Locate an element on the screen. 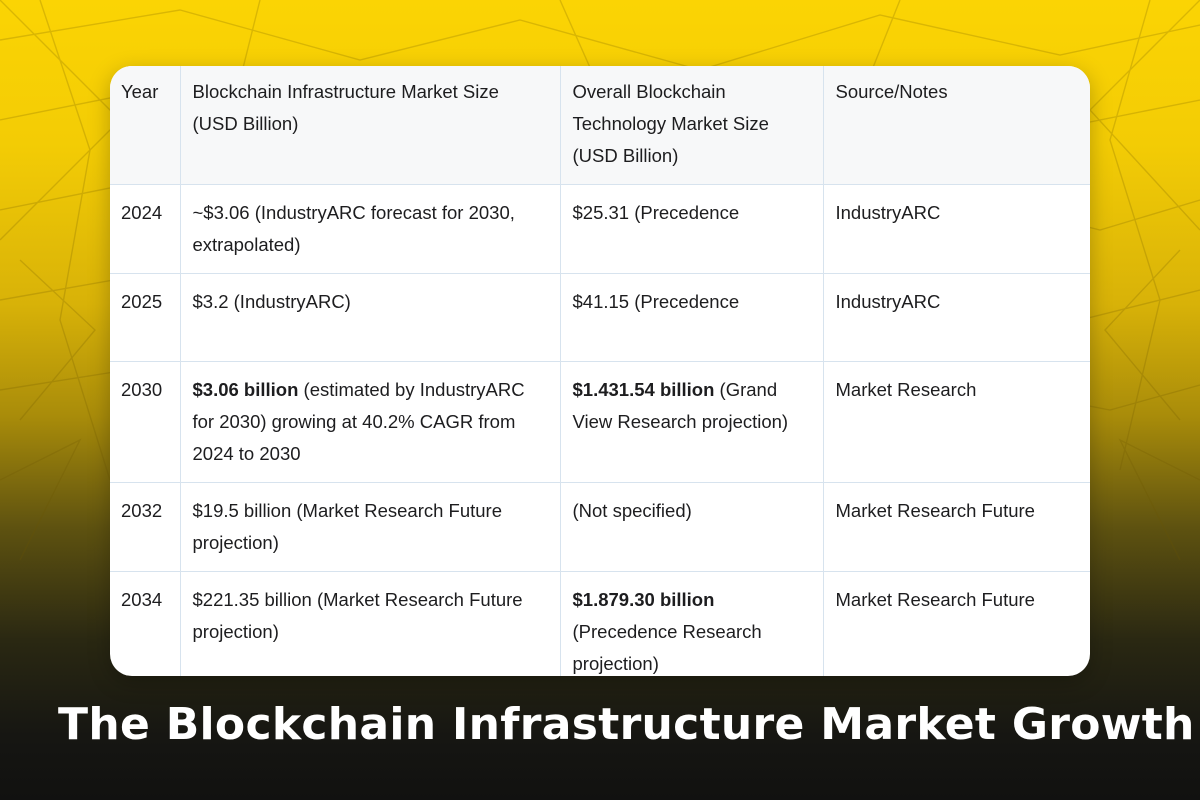 The image size is (1200, 800). cell-overall-size-text: $25.31 (Precedence is located at coordinates (656, 212).